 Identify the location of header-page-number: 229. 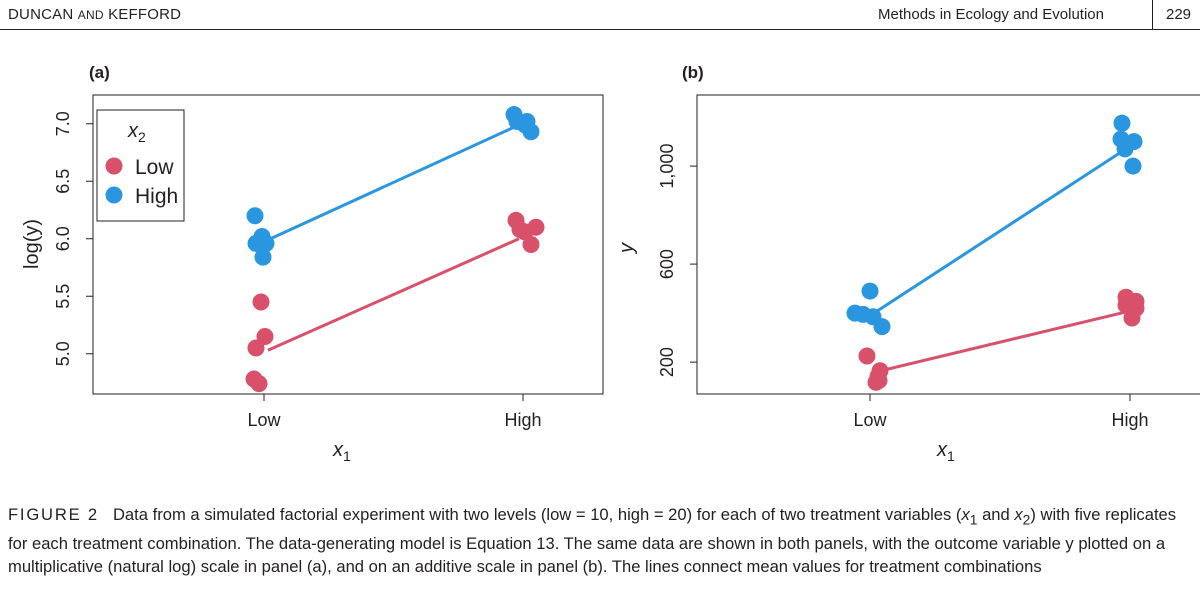
(1179, 14).